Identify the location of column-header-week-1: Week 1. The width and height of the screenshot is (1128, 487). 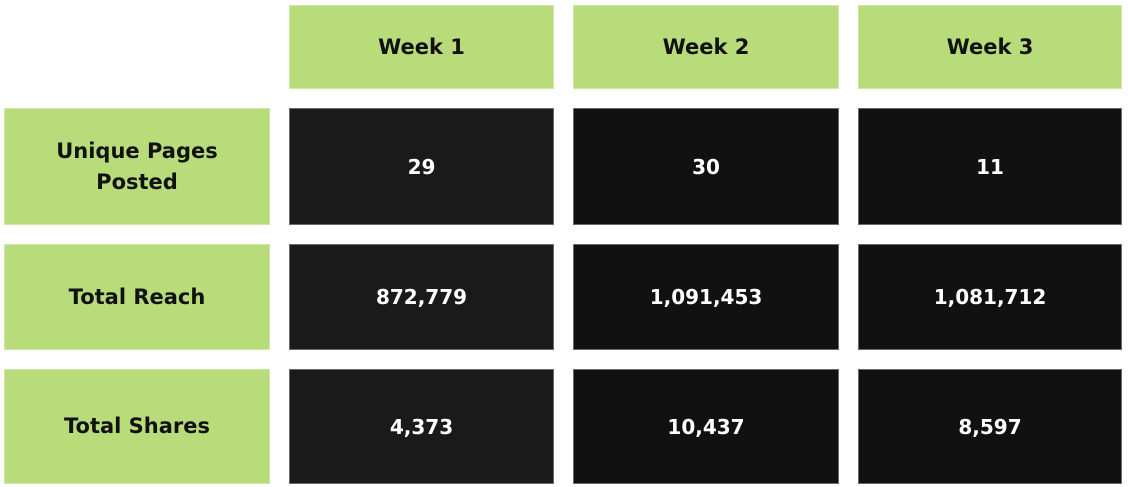
(421, 47).